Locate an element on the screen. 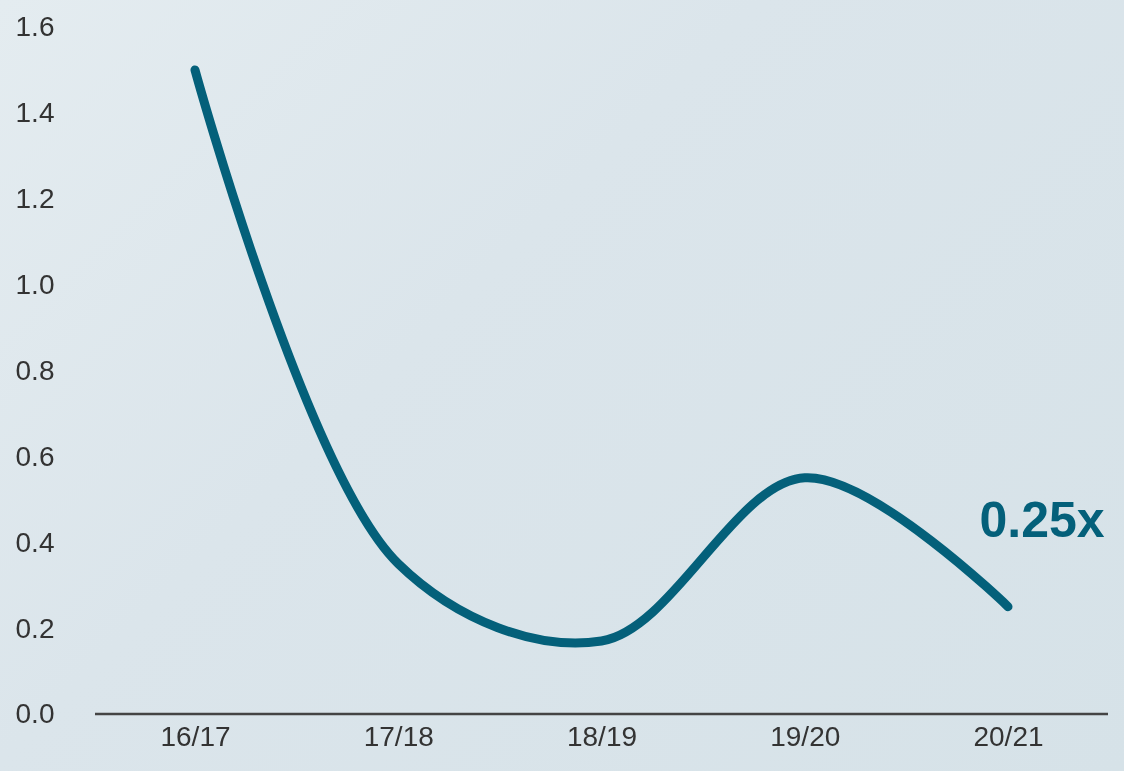  x-tick-label: 20/21 is located at coordinates (1008, 736).